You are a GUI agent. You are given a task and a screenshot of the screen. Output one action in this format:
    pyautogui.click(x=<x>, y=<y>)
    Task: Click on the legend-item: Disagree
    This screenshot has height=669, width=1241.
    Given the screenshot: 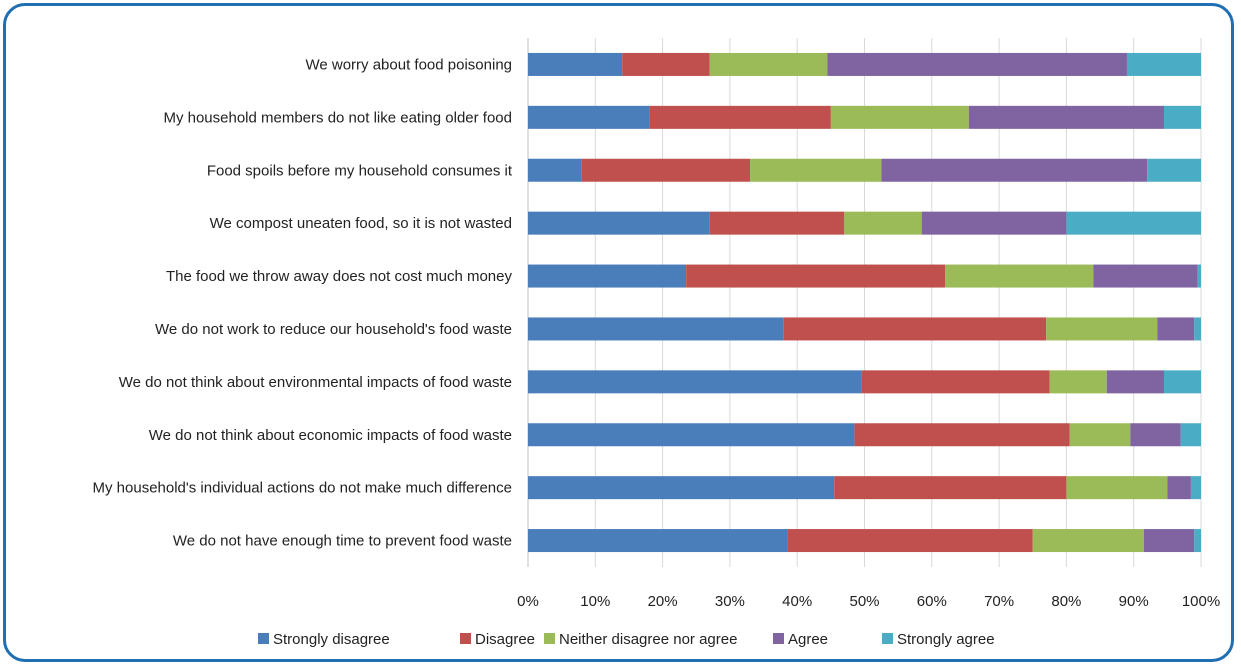 What is the action you would take?
    pyautogui.click(x=497, y=639)
    